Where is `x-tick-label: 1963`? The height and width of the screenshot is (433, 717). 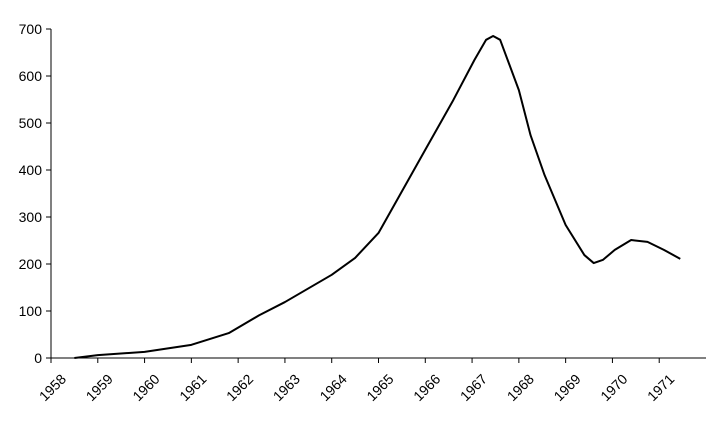
x-tick-label: 1963 is located at coordinates (286, 387).